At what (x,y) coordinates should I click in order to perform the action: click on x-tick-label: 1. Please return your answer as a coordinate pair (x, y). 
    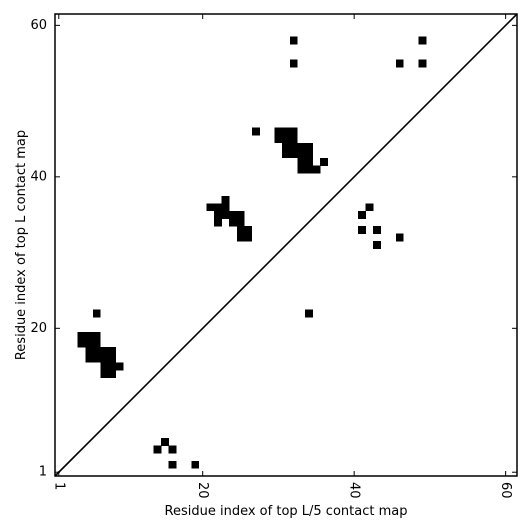
    Looking at the image, I should click on (58, 486).